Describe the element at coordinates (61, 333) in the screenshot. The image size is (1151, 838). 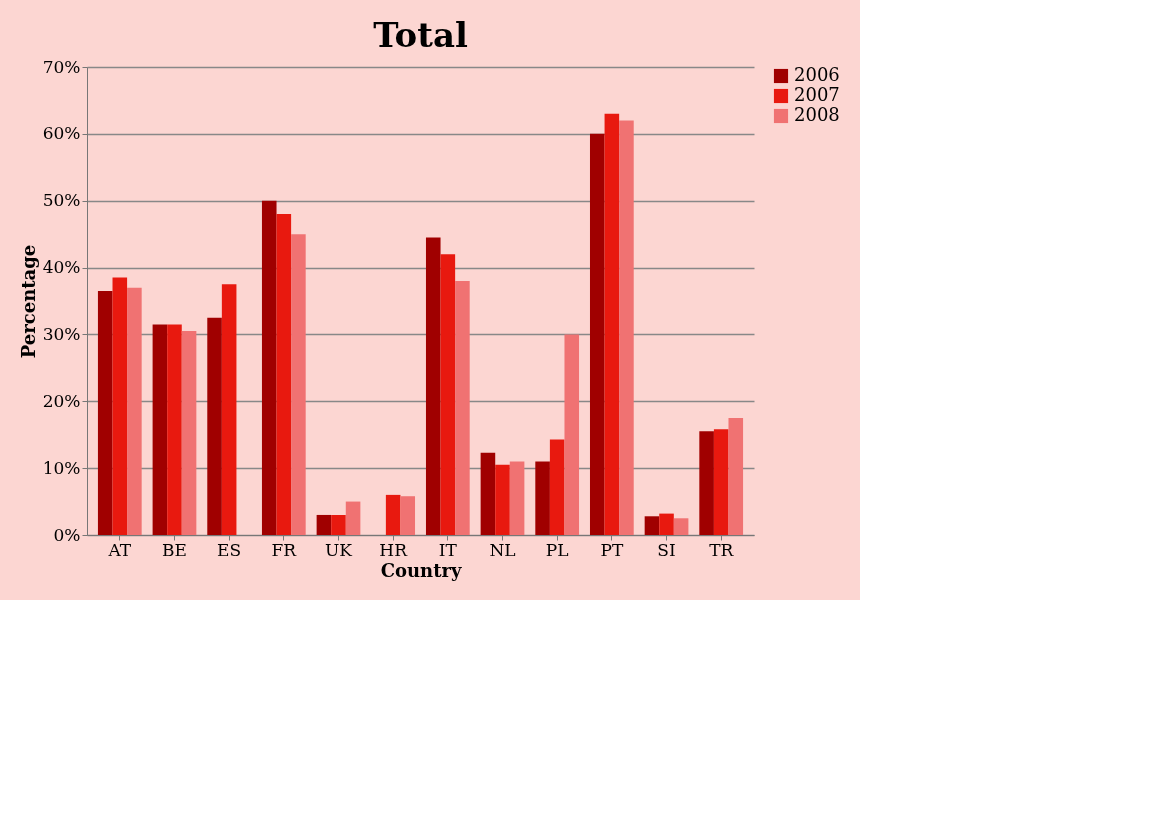
I see `y-tick-label: 30%` at that location.